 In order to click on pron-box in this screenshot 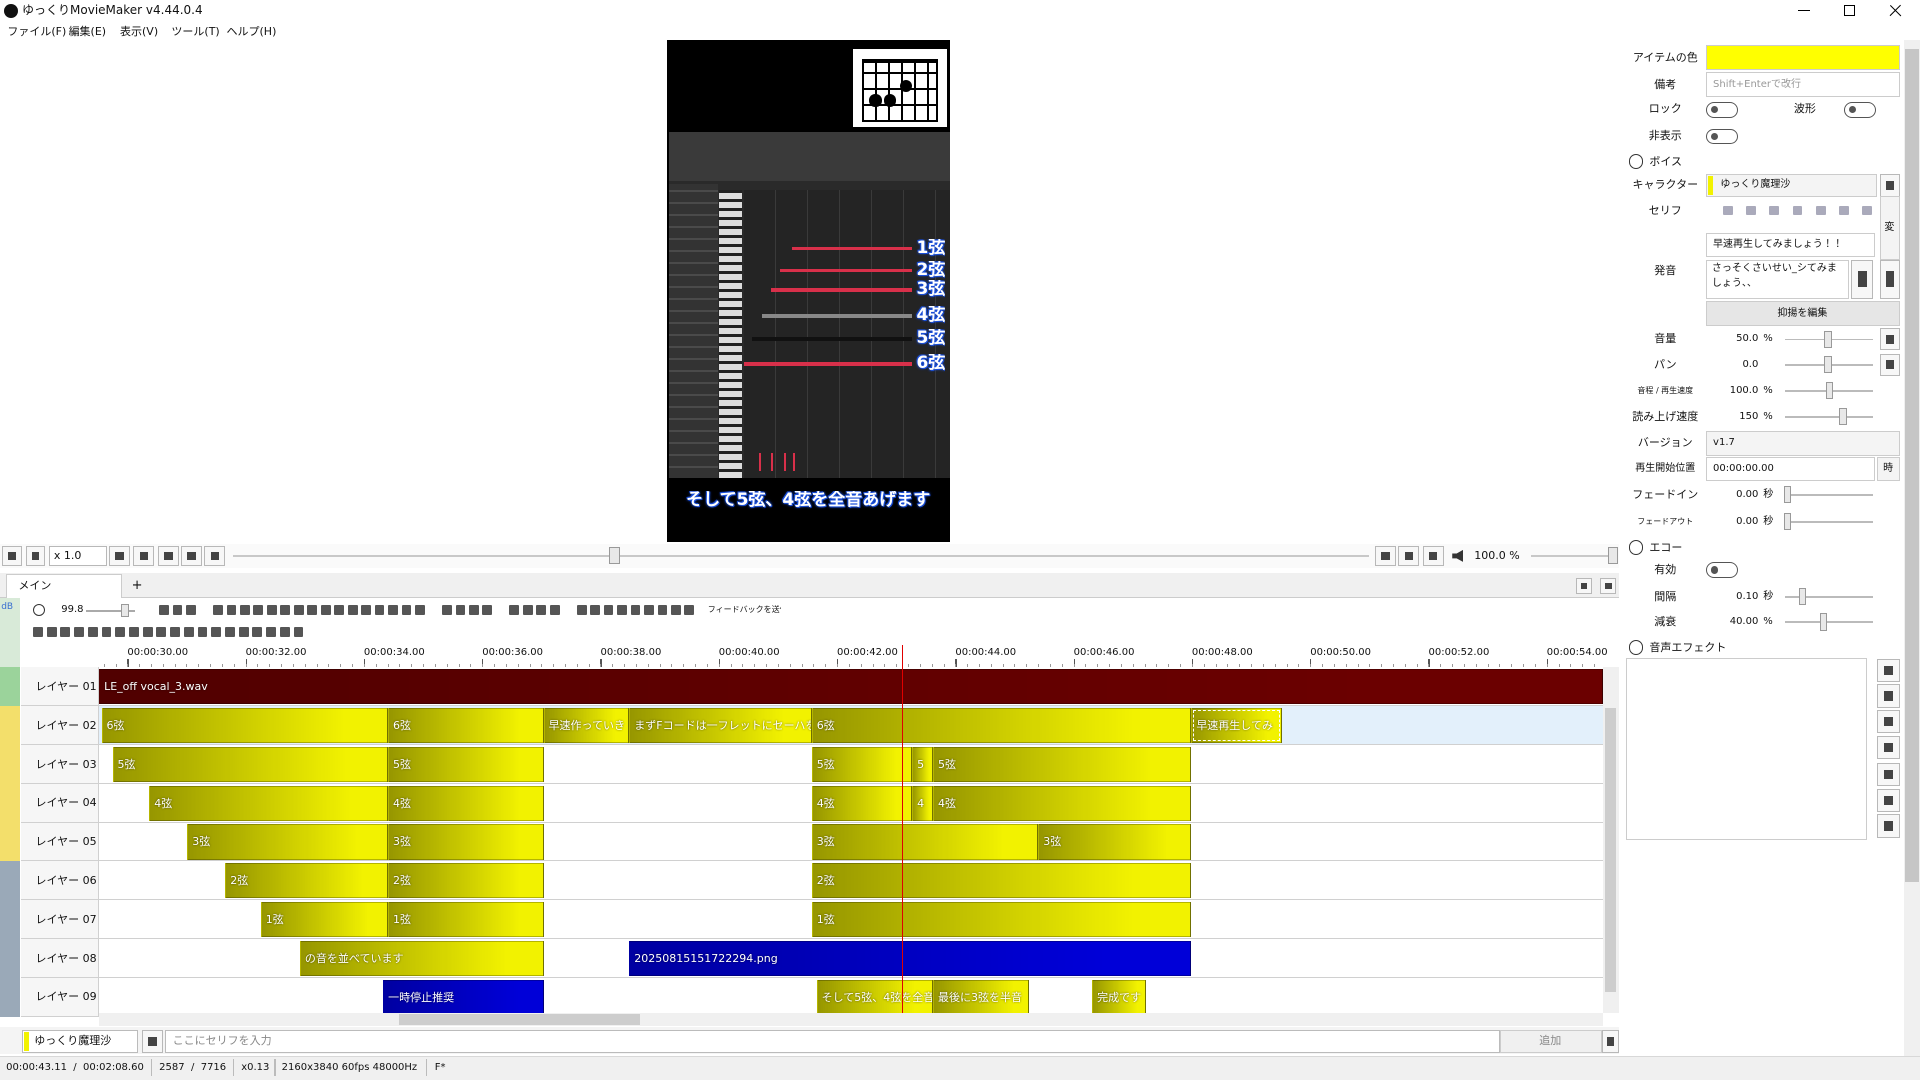, I will do `click(1777, 279)`.